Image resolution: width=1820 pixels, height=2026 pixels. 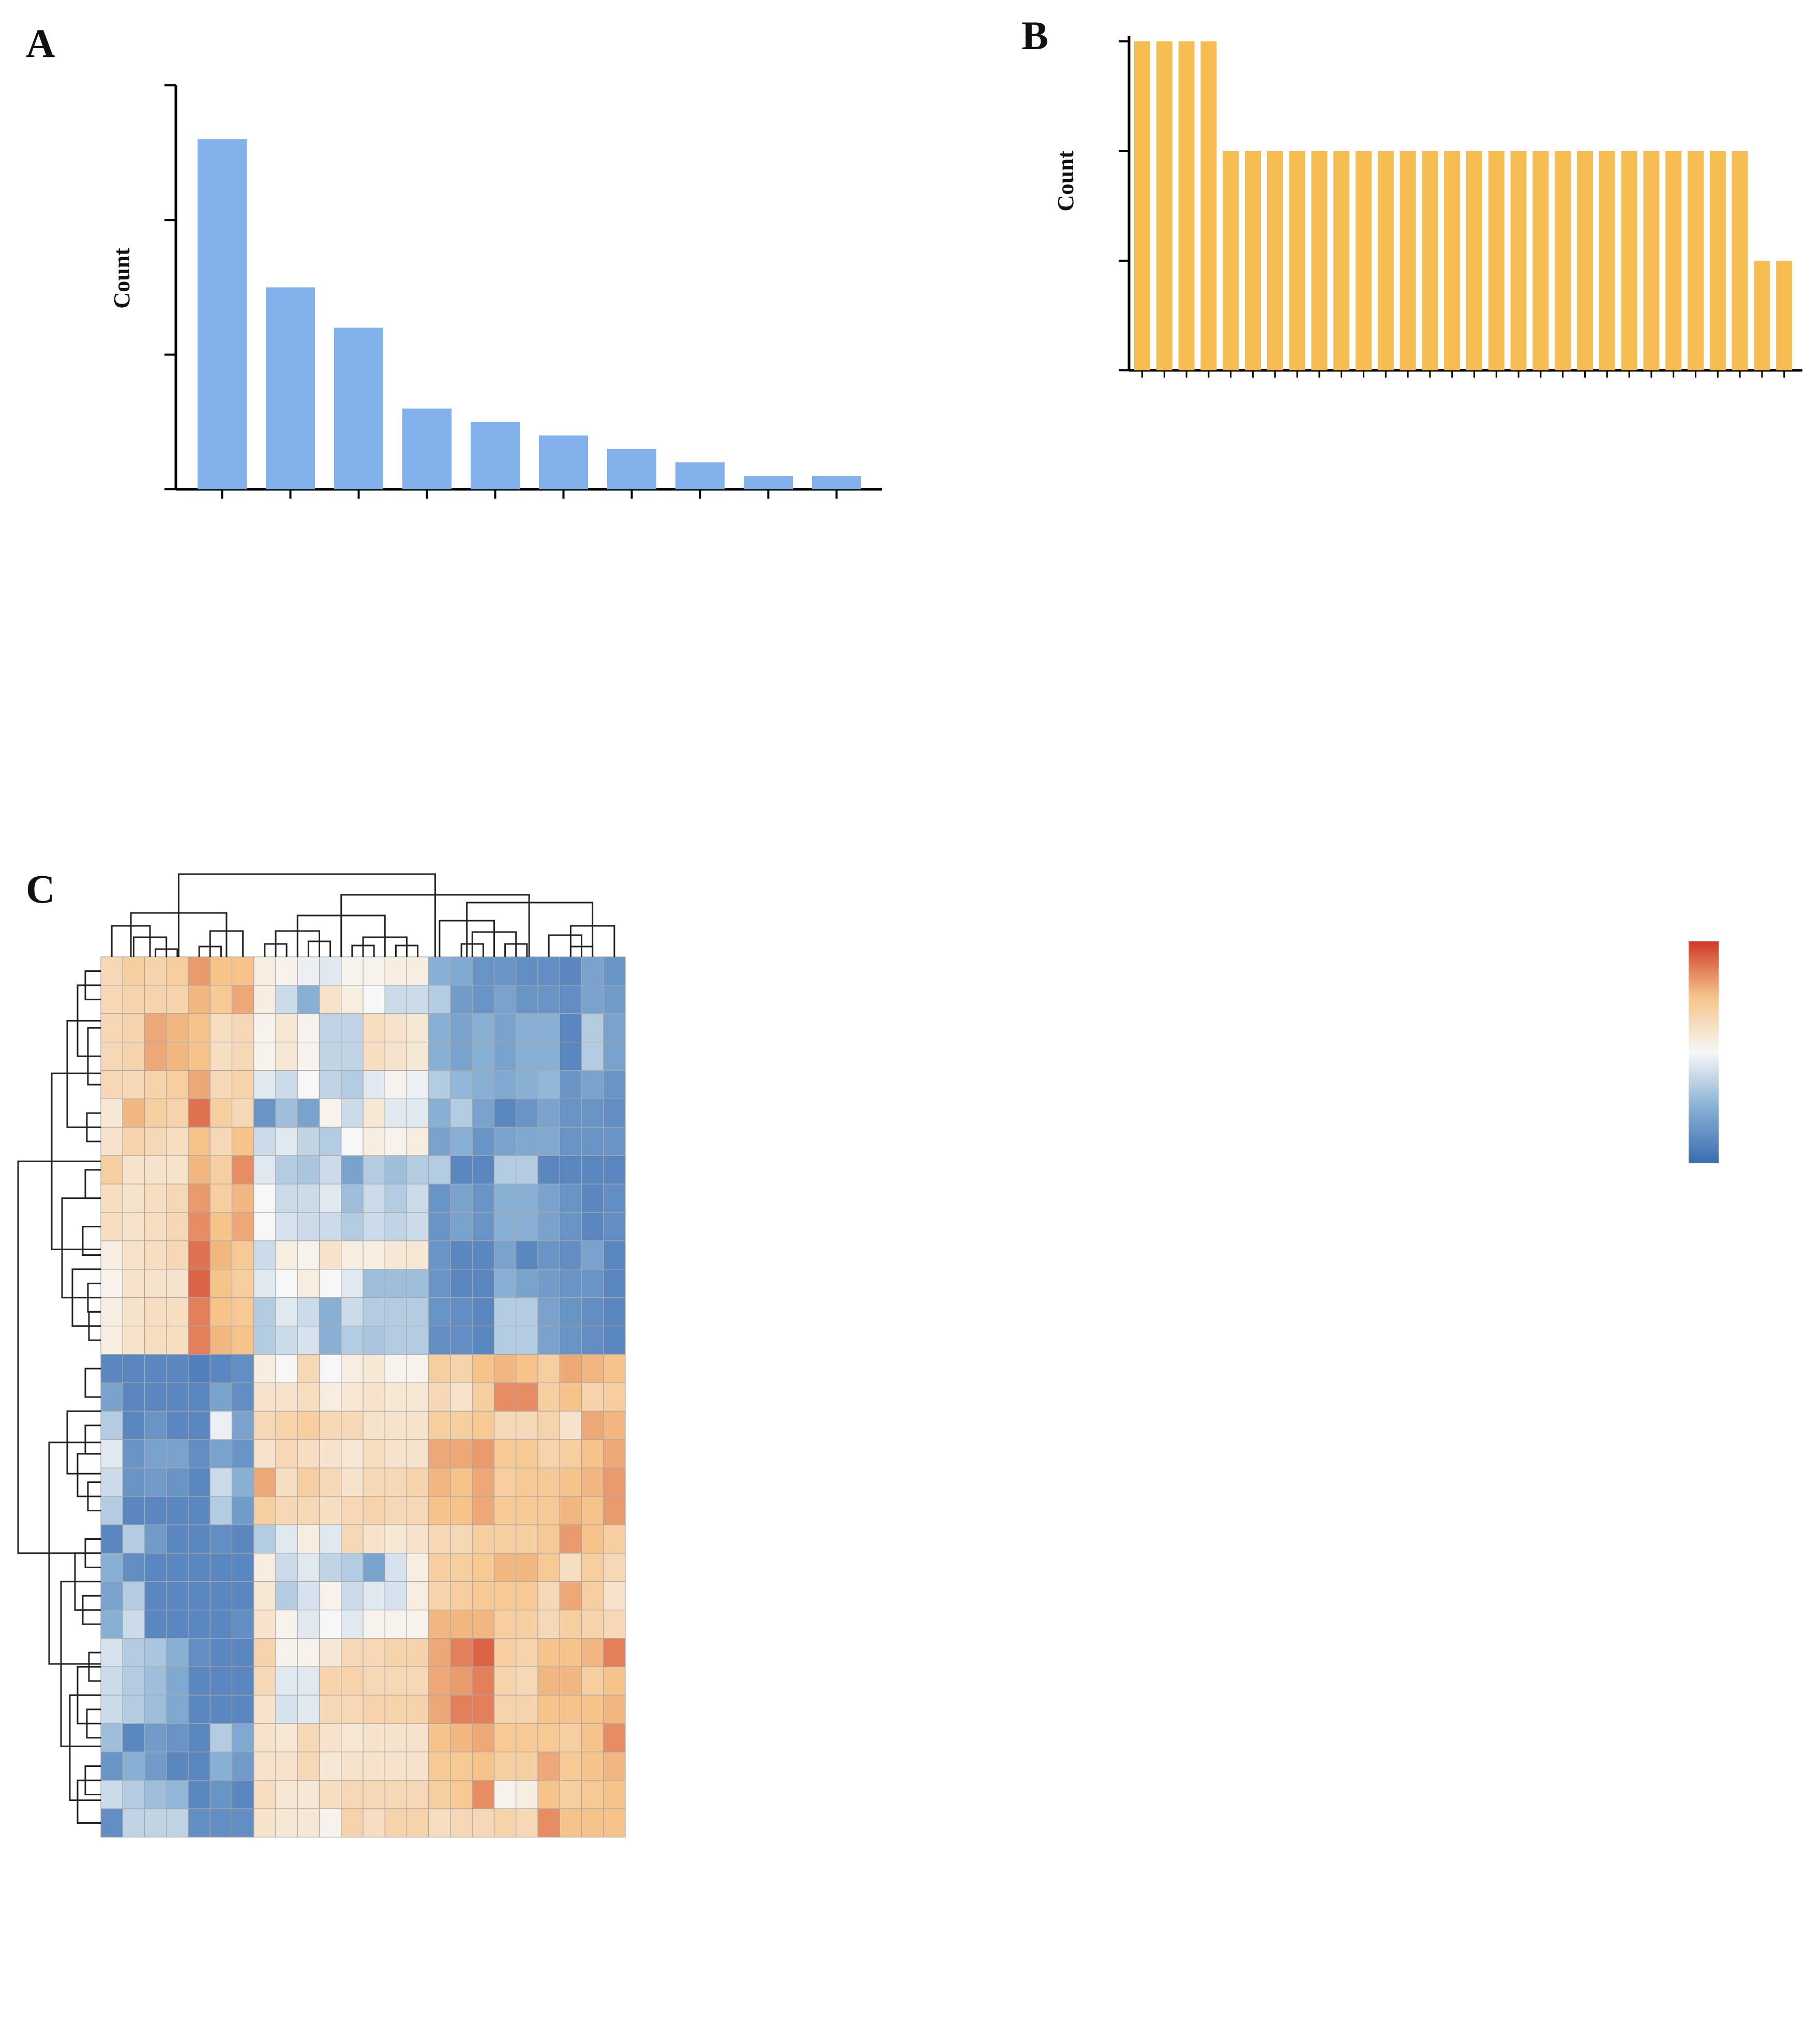 What do you see at coordinates (41, 888) in the screenshot?
I see `panel-label-c: C` at bounding box center [41, 888].